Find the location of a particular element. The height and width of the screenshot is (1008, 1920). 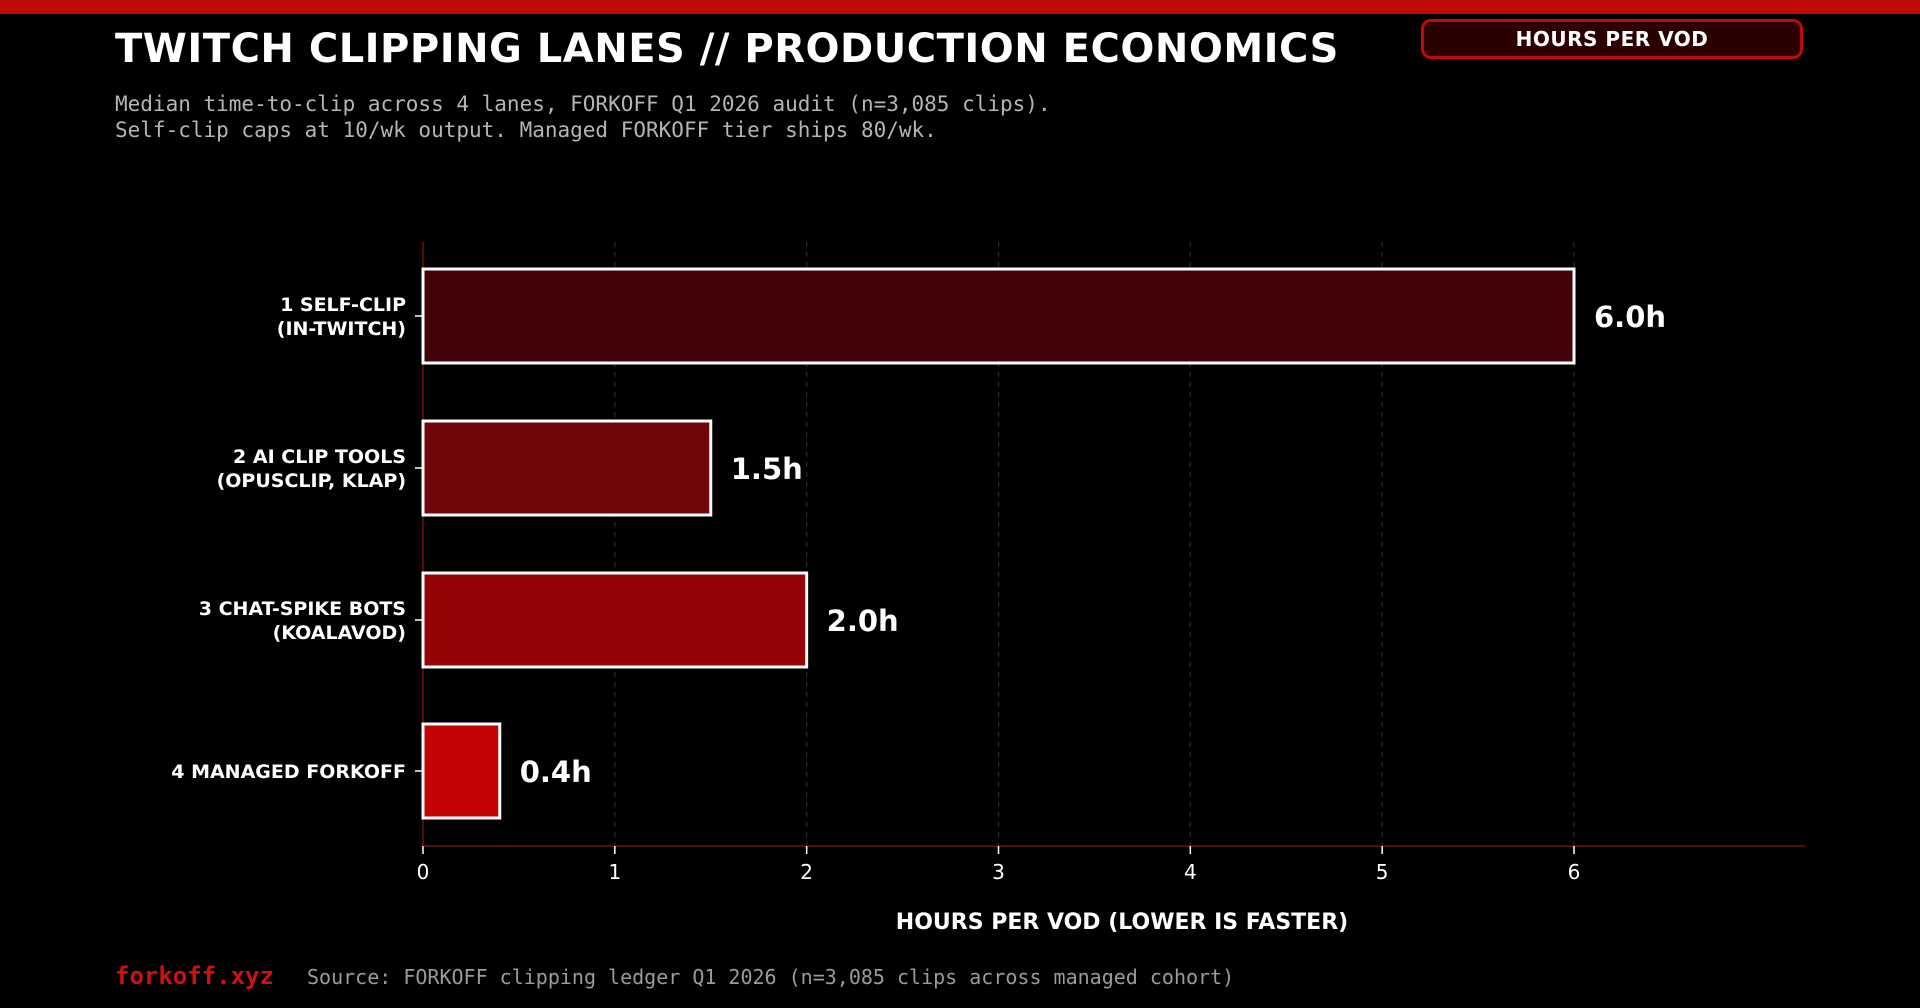

category-label-2-line-1: 2 AI CLIP TOOLS is located at coordinates (319, 457).